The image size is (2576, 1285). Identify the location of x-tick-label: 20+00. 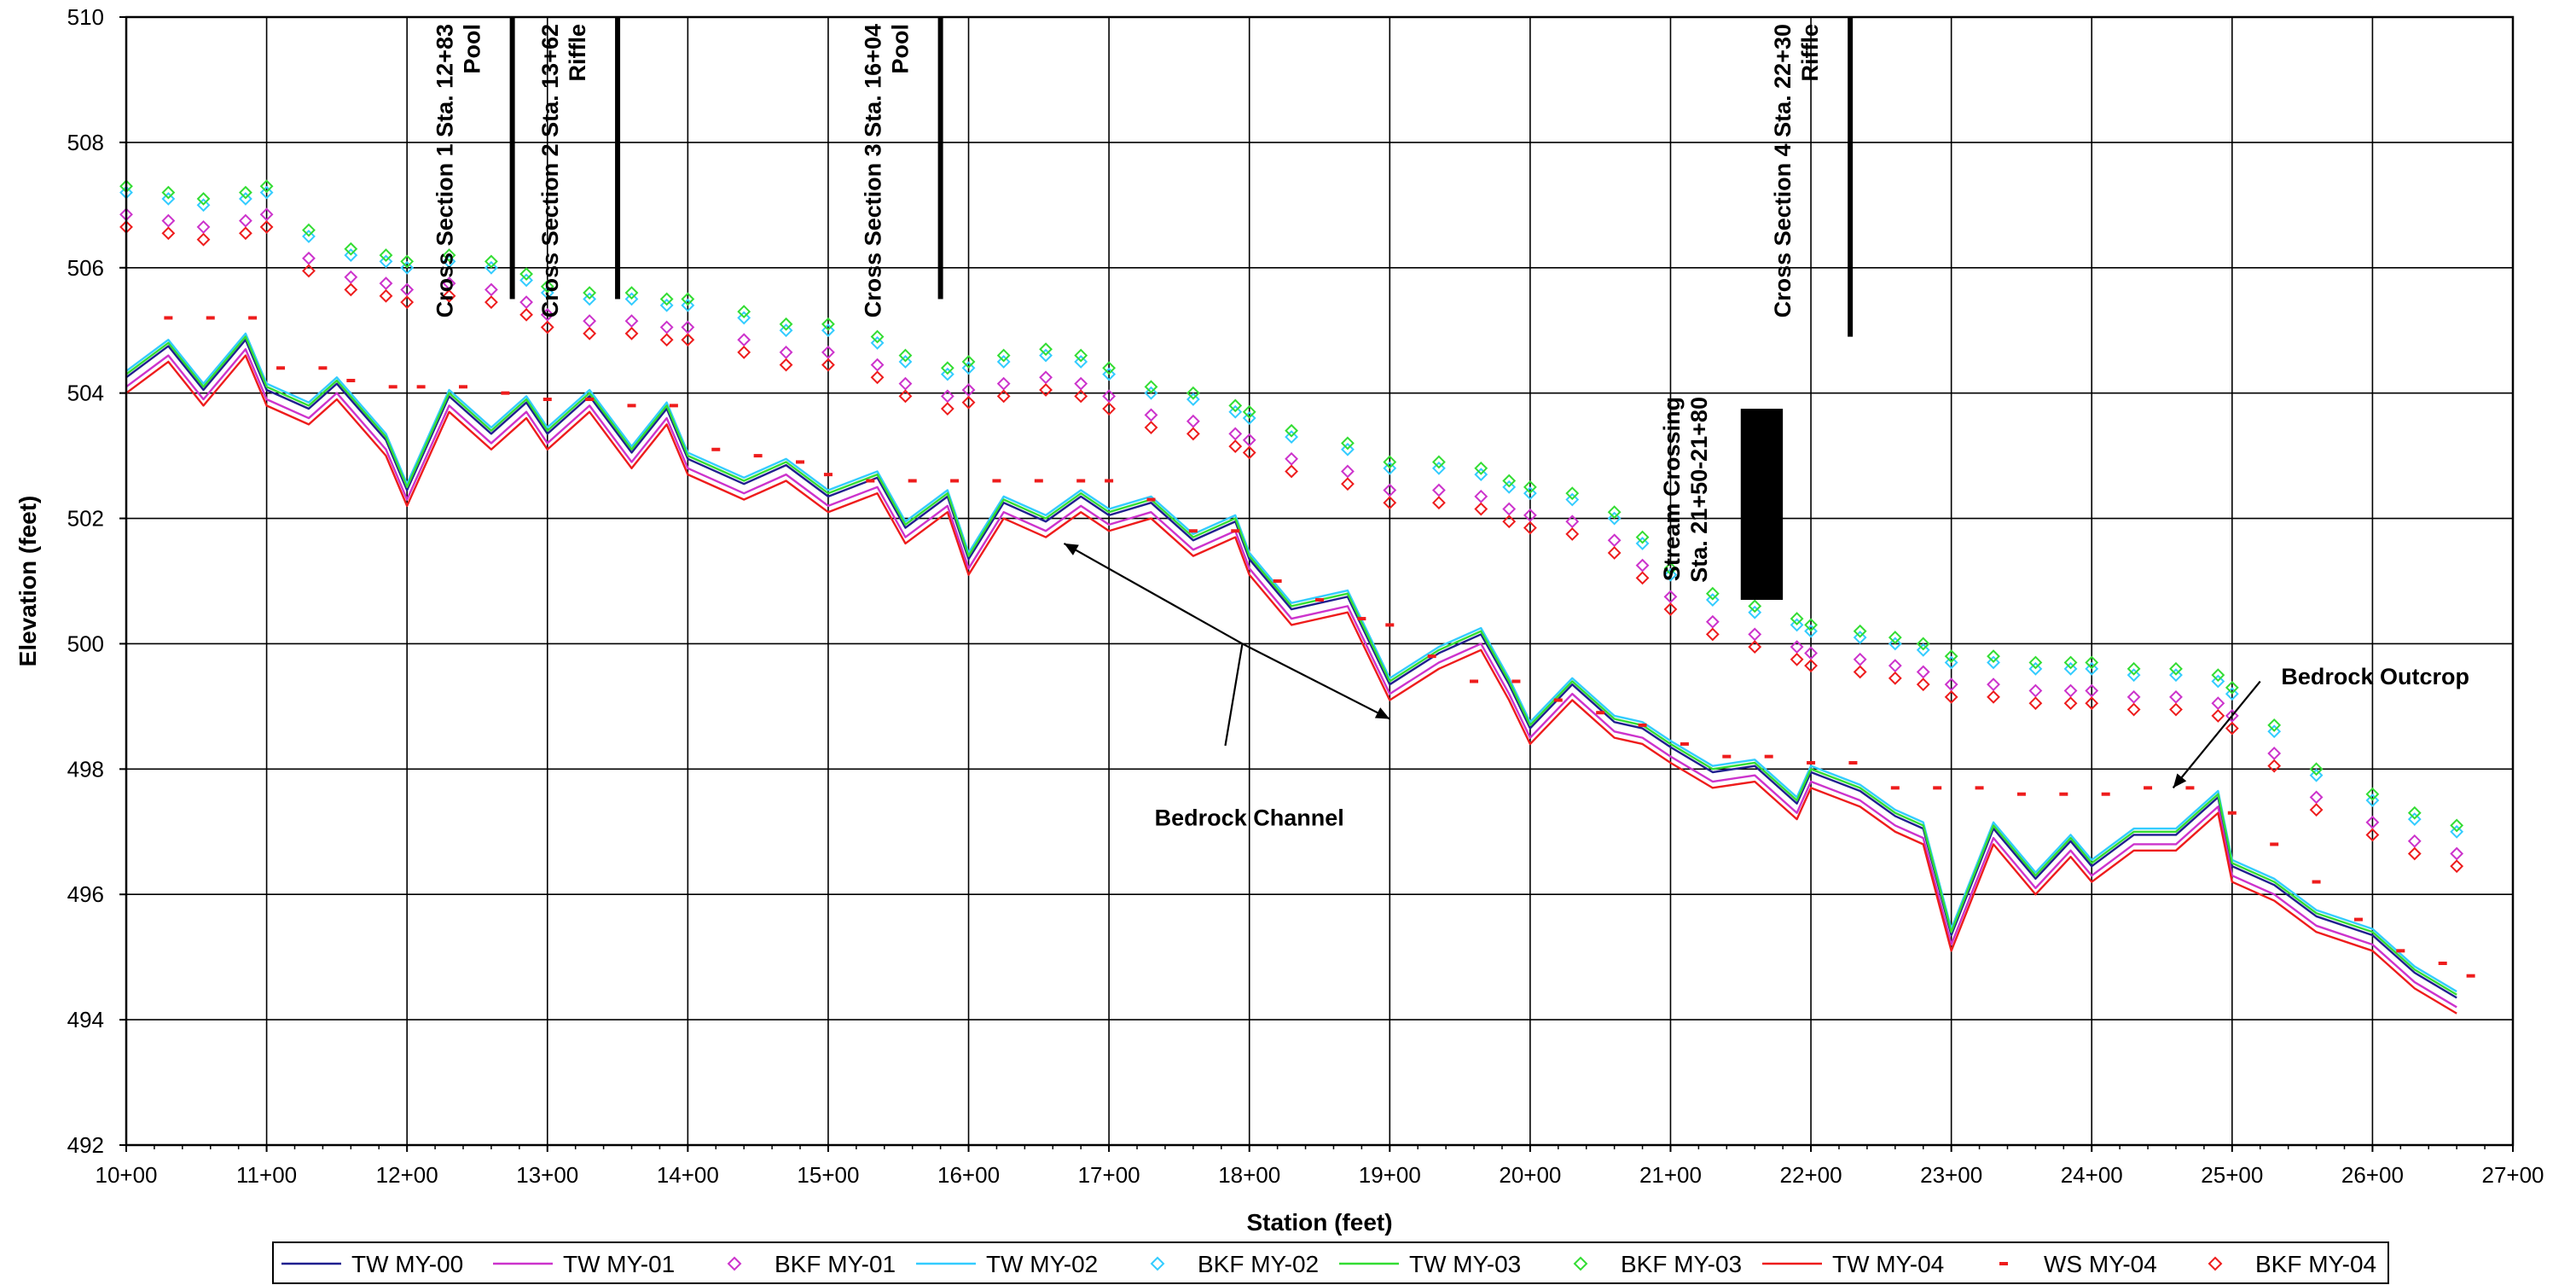
(1530, 1175).